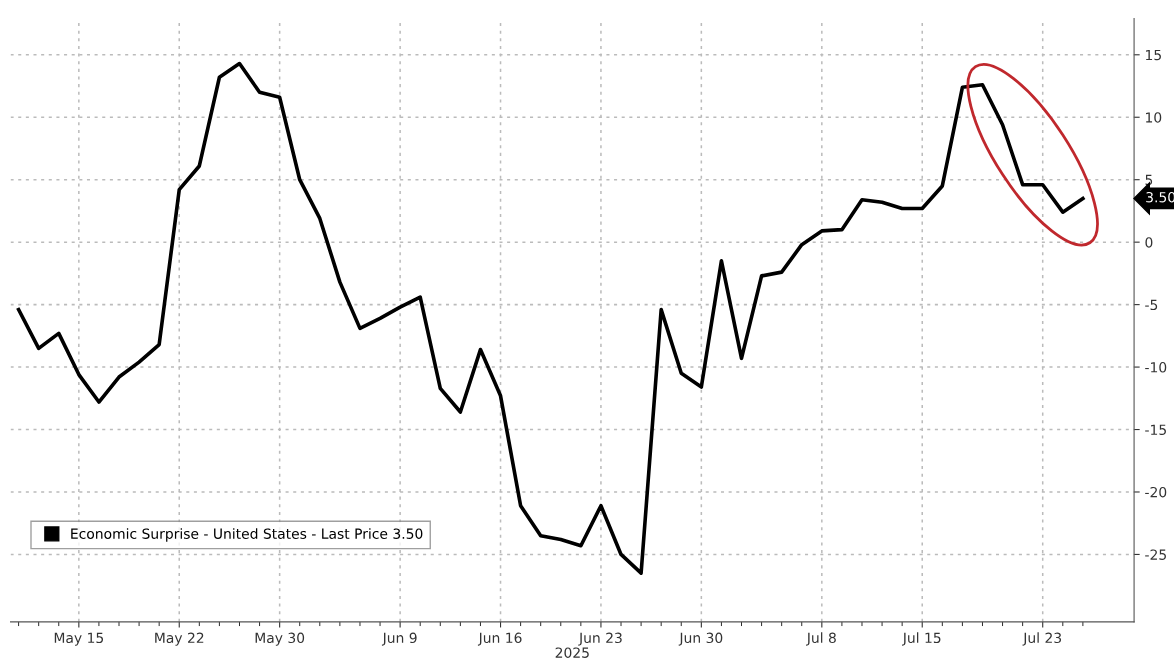 The image size is (1174, 663). What do you see at coordinates (280, 639) in the screenshot?
I see `x-tick-label: May 30` at bounding box center [280, 639].